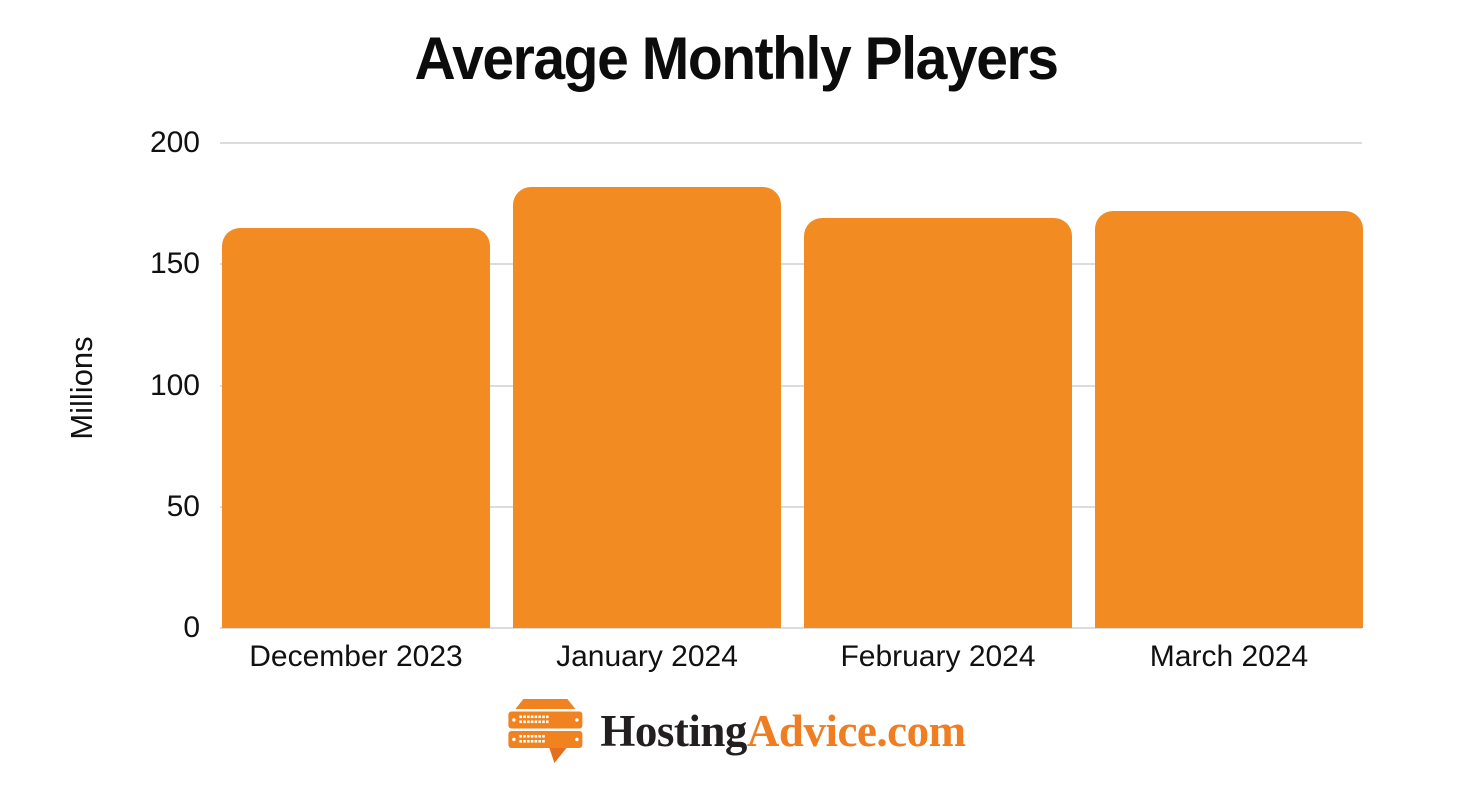  What do you see at coordinates (191, 627) in the screenshot?
I see `y-axis-tick-label: 0` at bounding box center [191, 627].